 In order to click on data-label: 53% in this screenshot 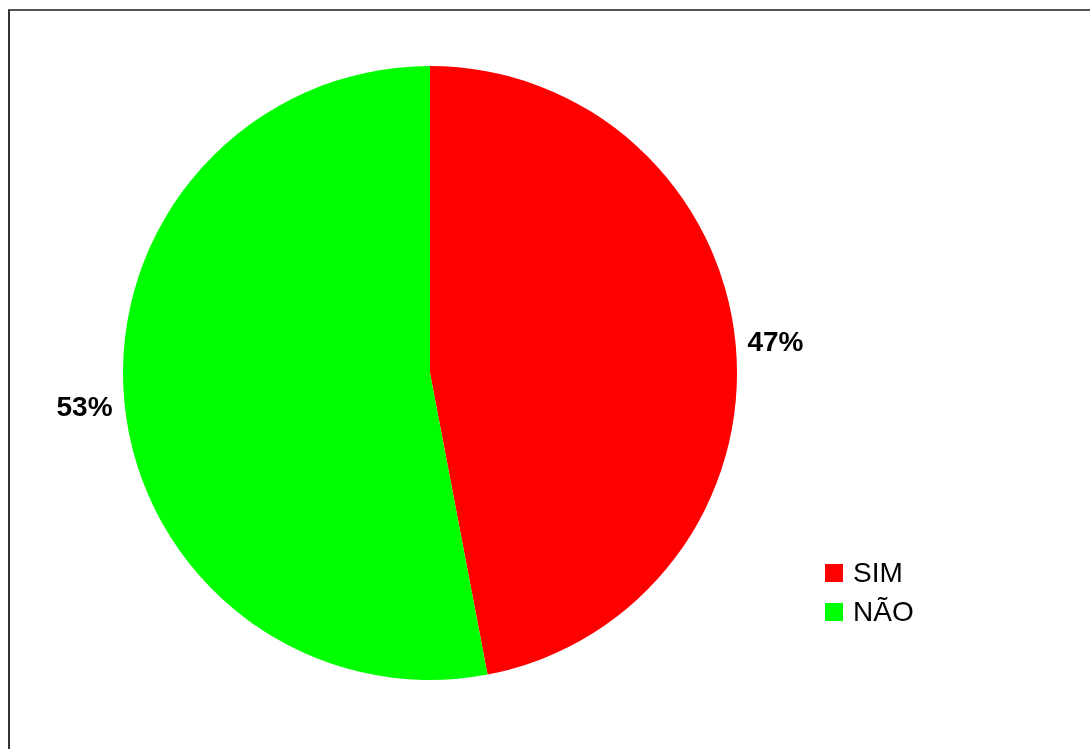, I will do `click(84, 407)`.